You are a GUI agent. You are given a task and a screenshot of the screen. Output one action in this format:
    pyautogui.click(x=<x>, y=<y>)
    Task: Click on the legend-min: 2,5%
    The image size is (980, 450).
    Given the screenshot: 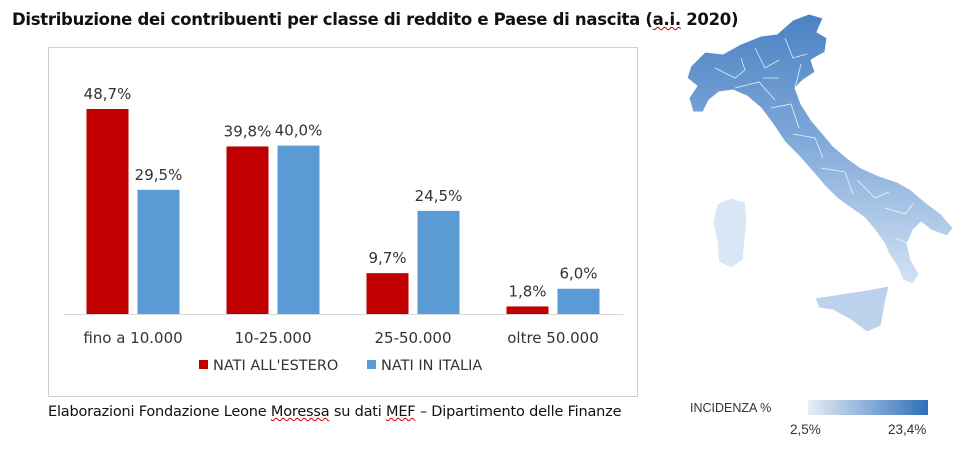 What is the action you would take?
    pyautogui.click(x=805, y=429)
    